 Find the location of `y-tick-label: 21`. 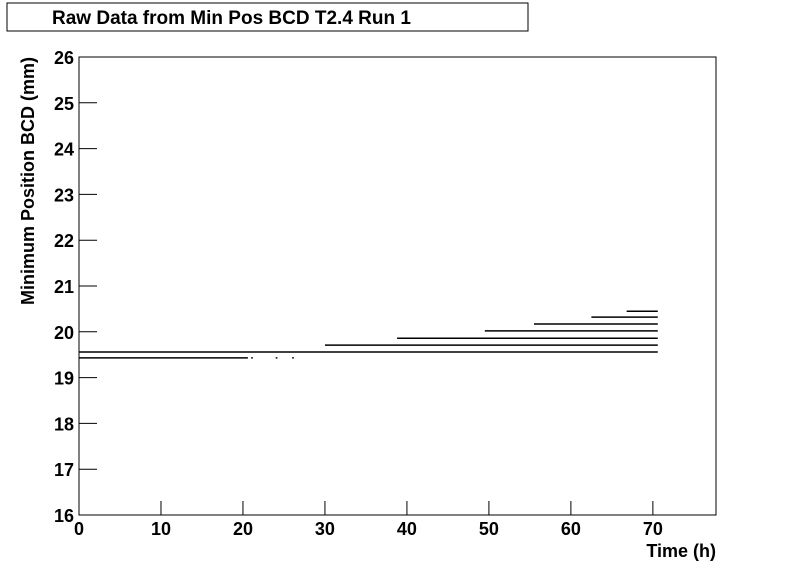

y-tick-label: 21 is located at coordinates (64, 287).